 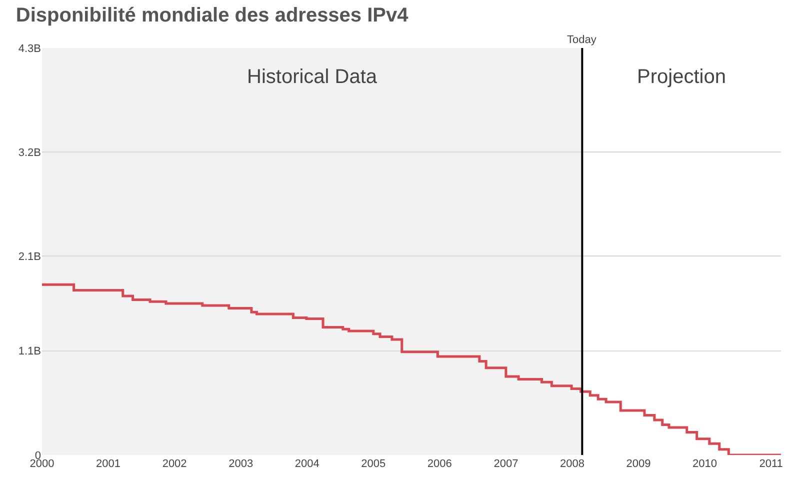 I want to click on x-tick-label: 2005, so click(x=373, y=464).